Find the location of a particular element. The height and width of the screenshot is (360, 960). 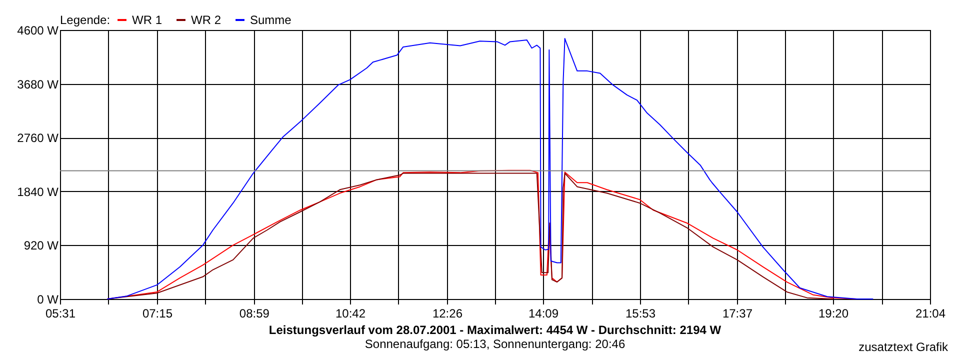

x-tick-label: 15:53 is located at coordinates (640, 313).